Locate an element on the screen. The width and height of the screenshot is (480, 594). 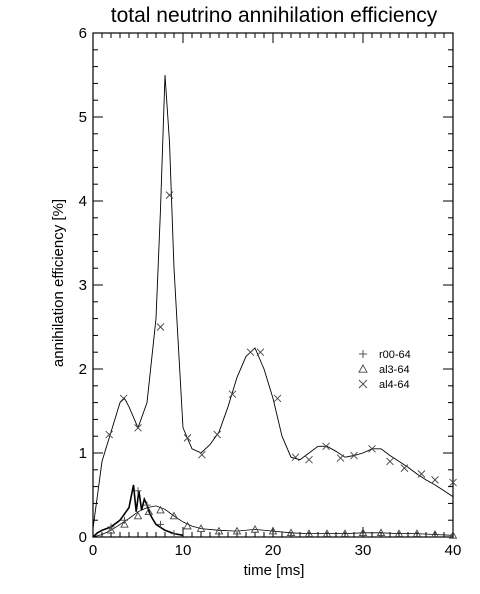
y-tick-label: 1 is located at coordinates (83, 453).